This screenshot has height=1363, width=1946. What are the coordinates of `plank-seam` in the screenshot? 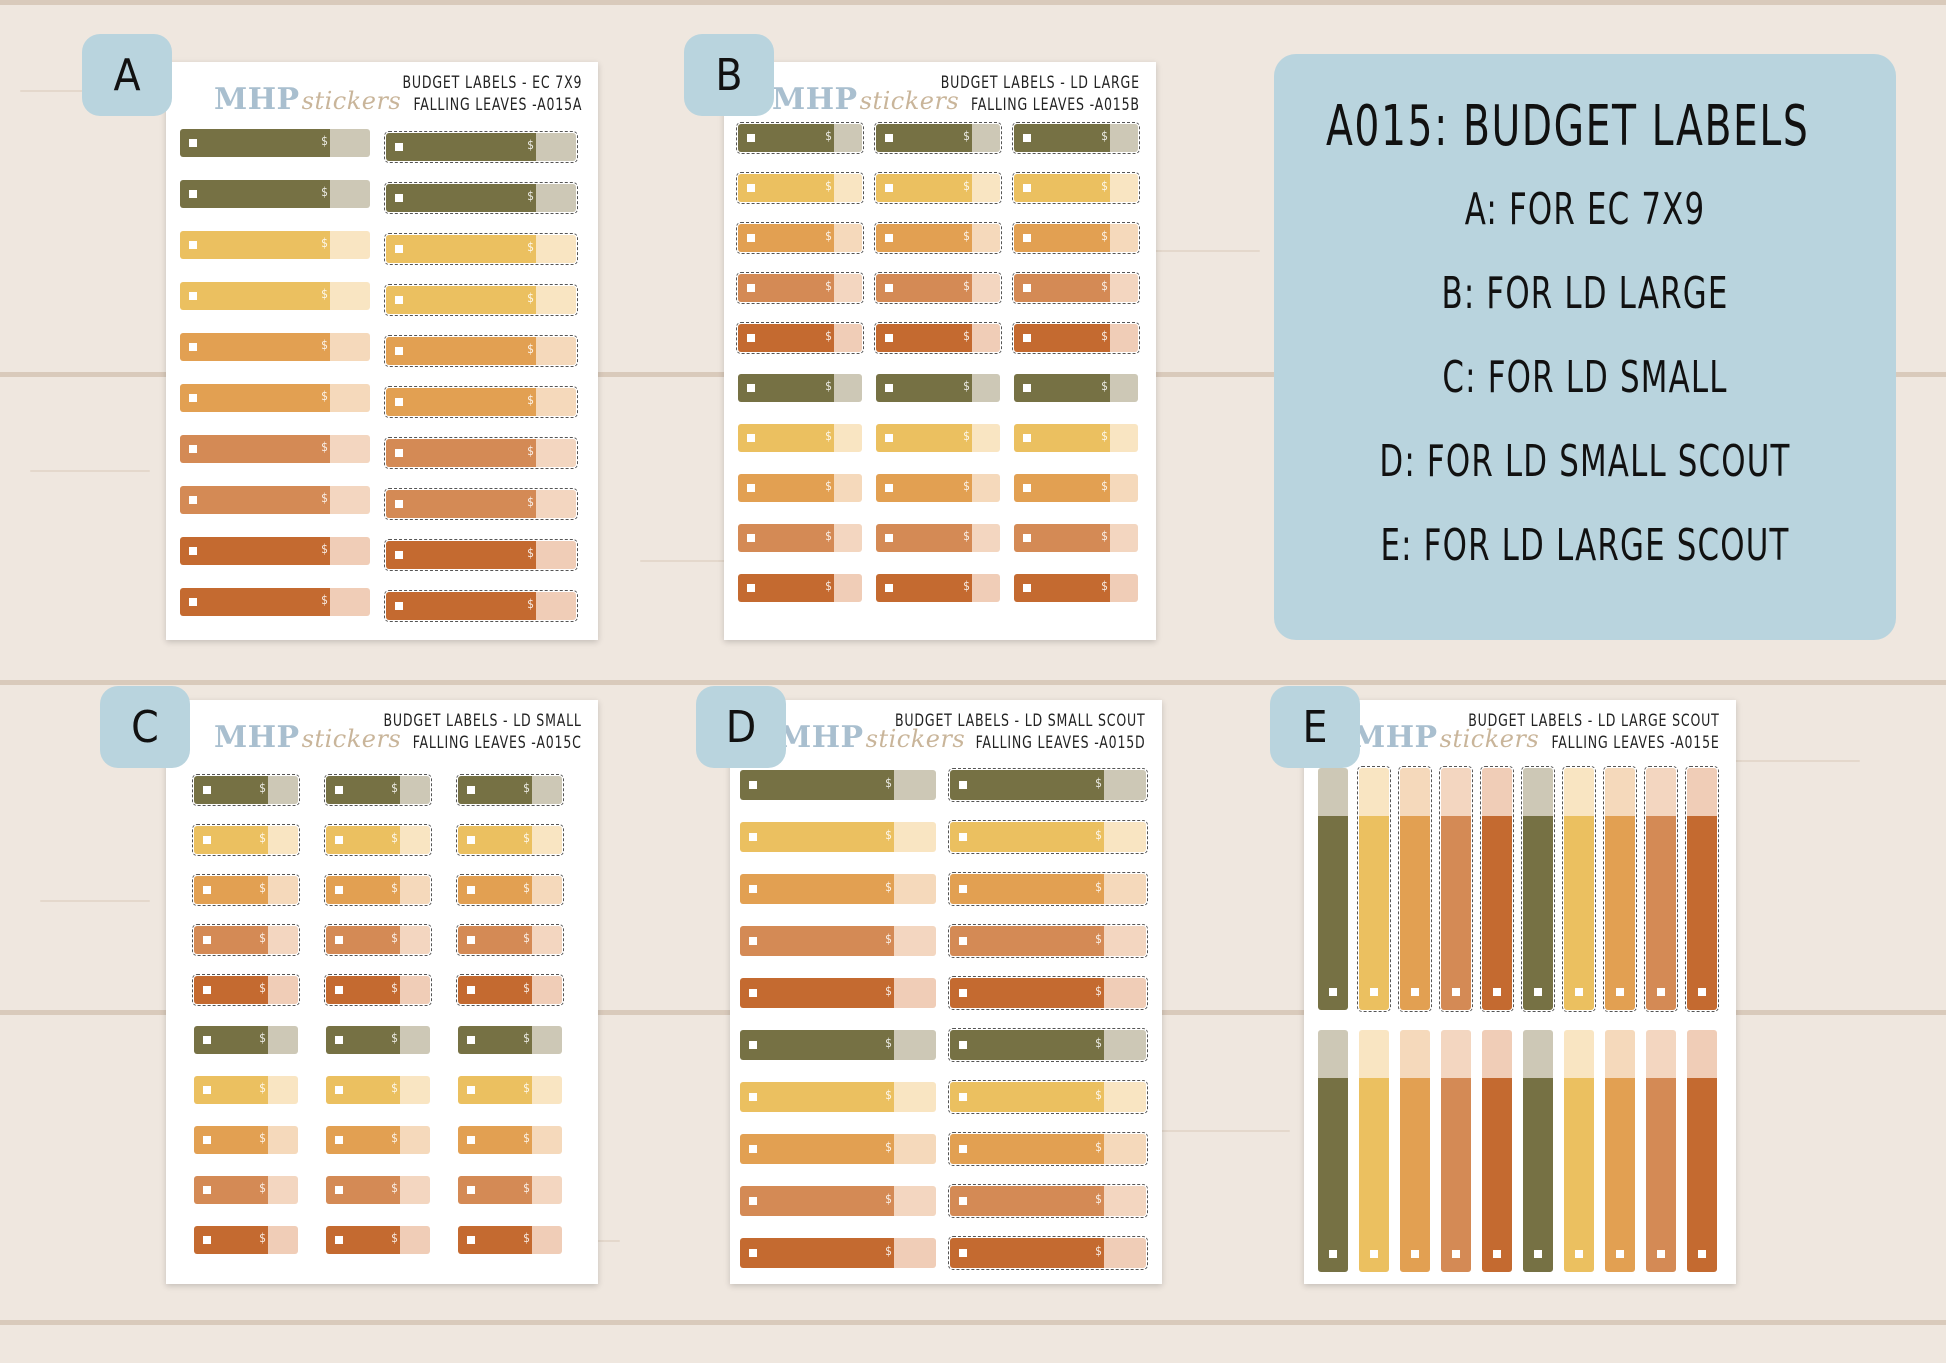 It's located at (973, 682).